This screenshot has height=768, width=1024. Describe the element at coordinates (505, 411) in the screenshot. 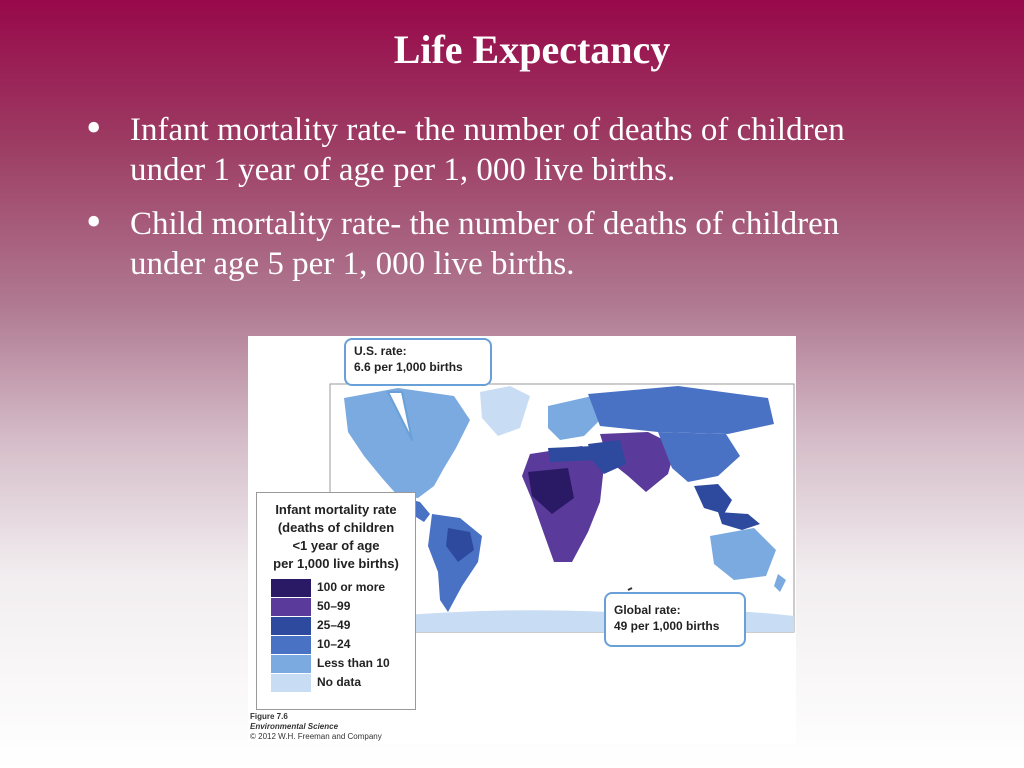

I see `greenland-region` at that location.